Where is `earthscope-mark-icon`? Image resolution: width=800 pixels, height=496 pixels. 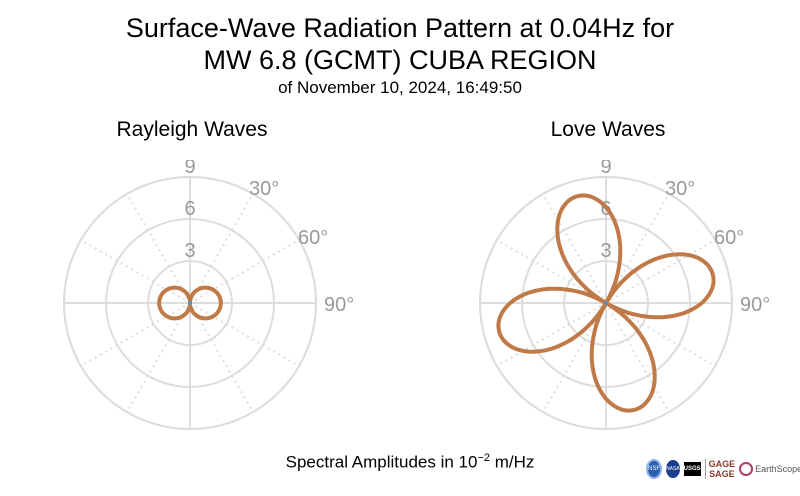 earthscope-mark-icon is located at coordinates (746, 469).